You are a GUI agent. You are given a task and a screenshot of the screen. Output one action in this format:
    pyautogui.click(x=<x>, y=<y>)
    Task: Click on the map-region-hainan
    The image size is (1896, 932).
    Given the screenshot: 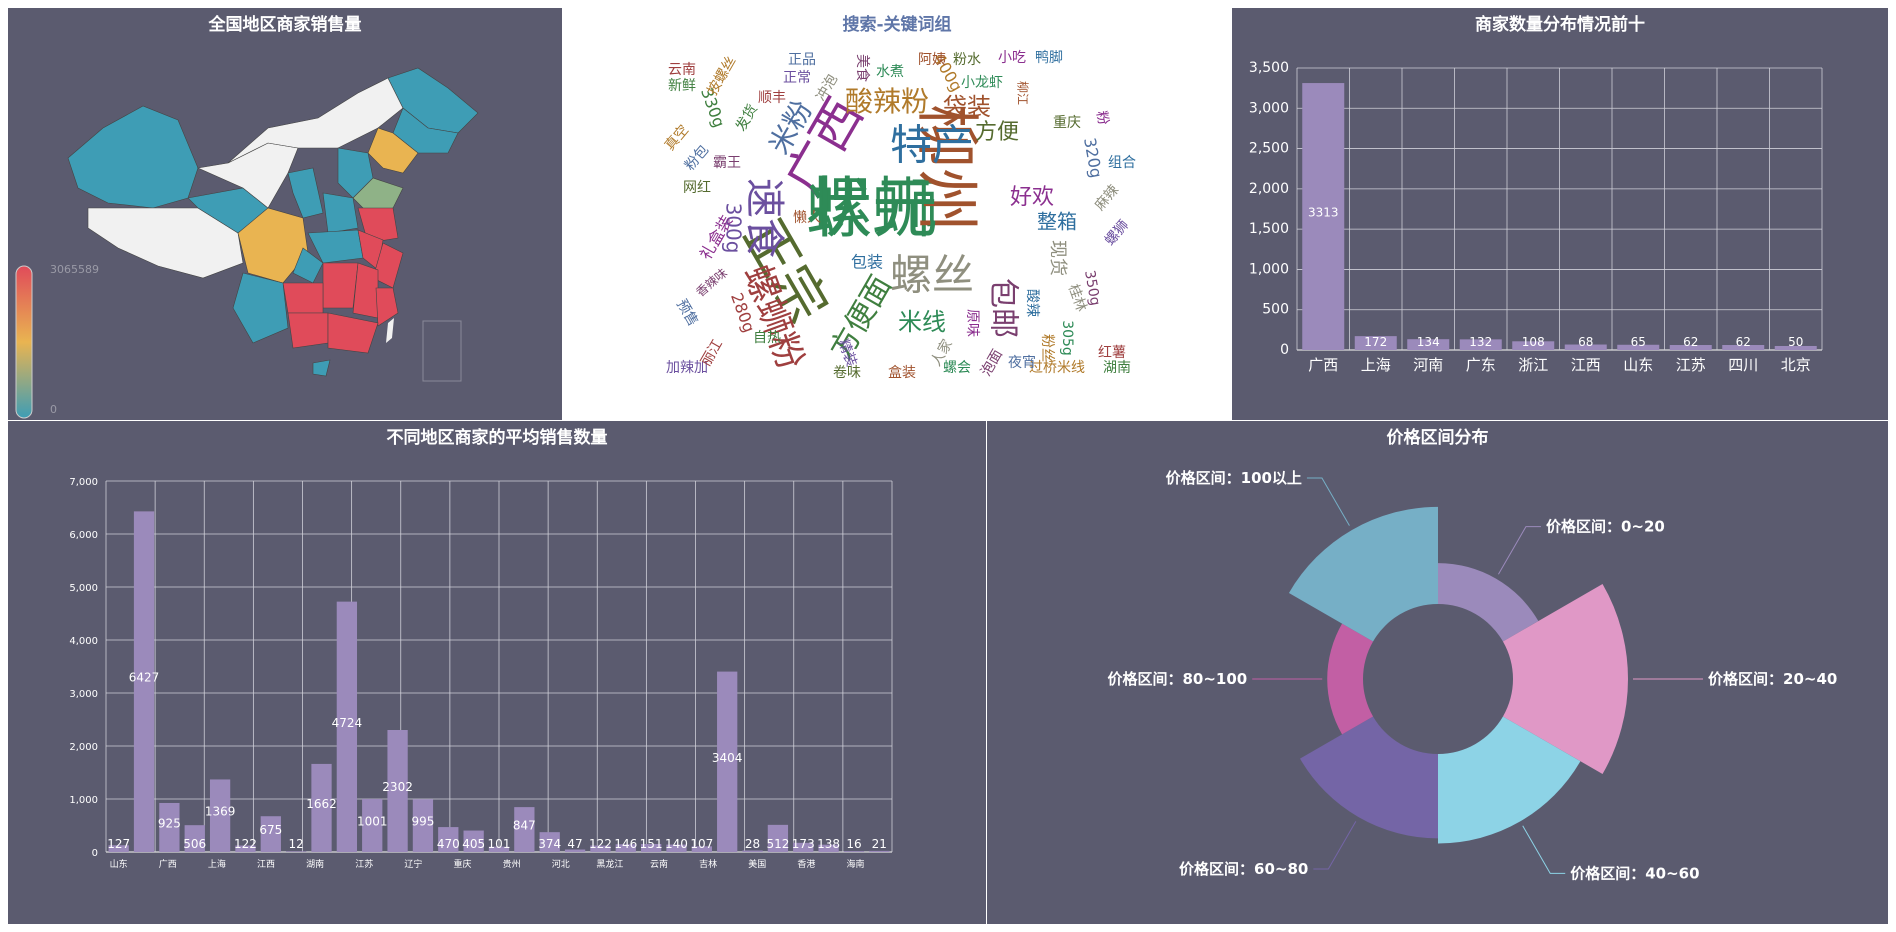 What is the action you would take?
    pyautogui.click(x=321, y=368)
    